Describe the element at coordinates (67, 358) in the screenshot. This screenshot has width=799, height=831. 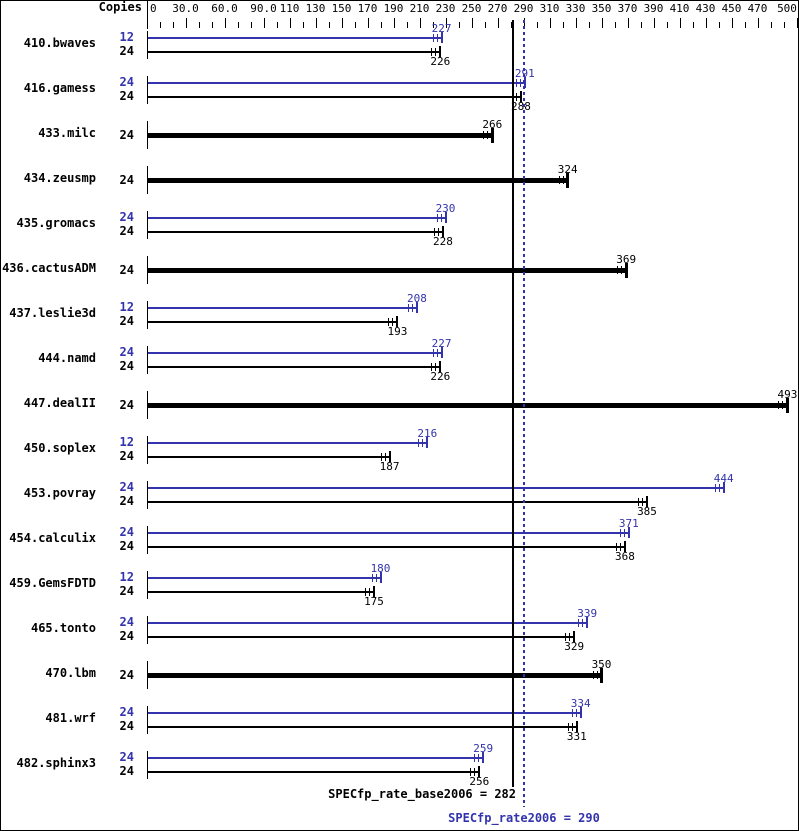
I see `benchmark-label: 444.namd` at that location.